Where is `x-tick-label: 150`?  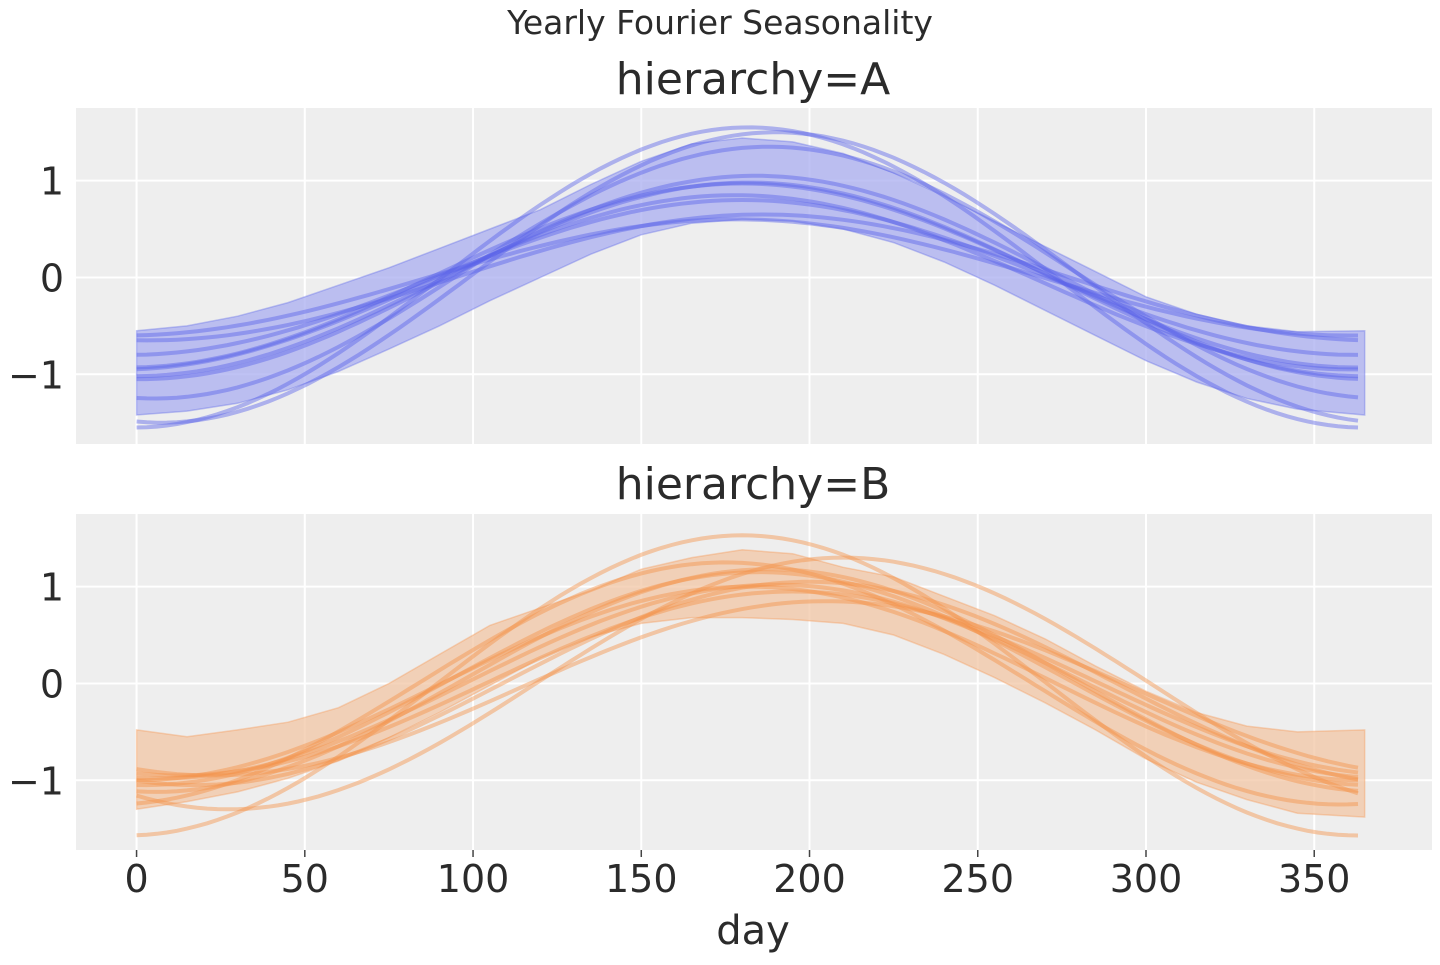 x-tick-label: 150 is located at coordinates (641, 879).